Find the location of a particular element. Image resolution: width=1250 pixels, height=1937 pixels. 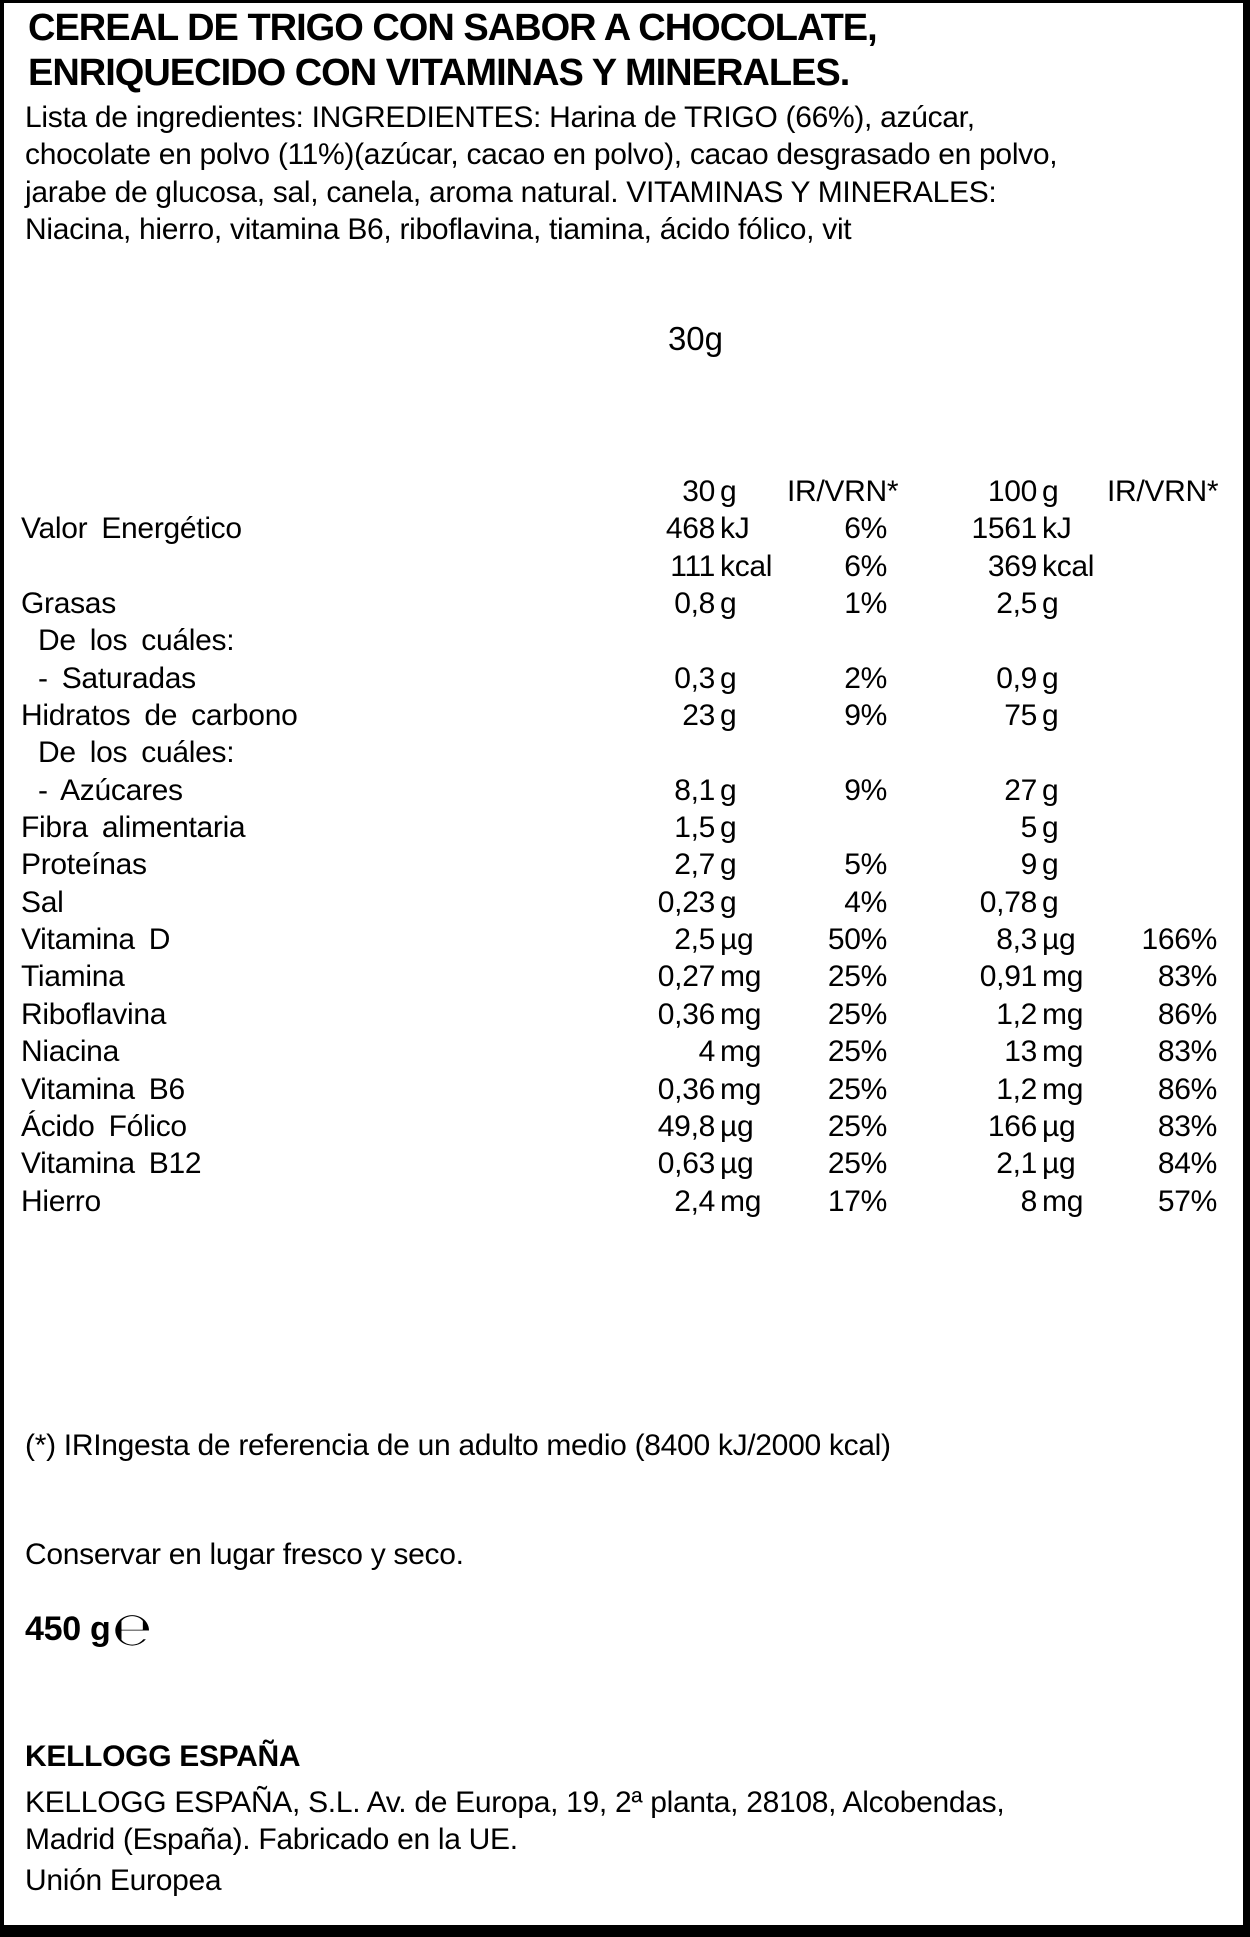

value-per-30g: 0,63 is located at coordinates (686, 1164).